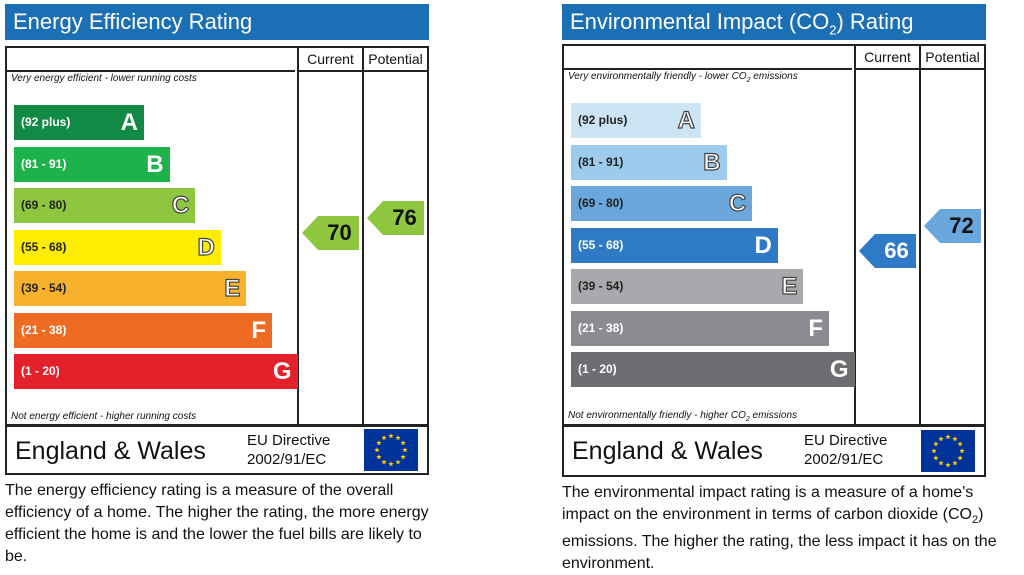 This screenshot has width=1024, height=575. I want to click on bottom-note-suffix: emissions, so click(773, 415).